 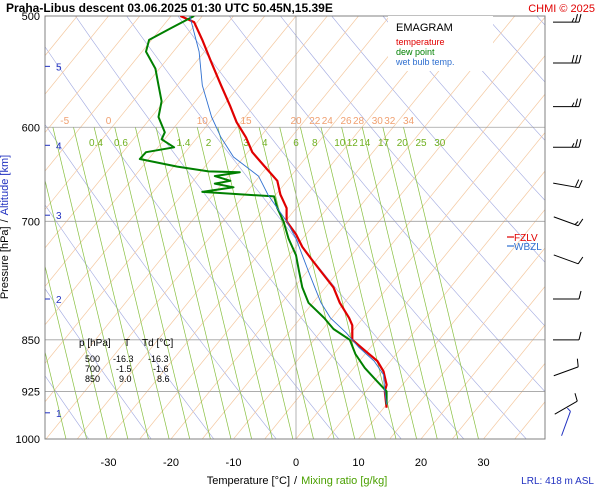 I want to click on table-row-850-t: 9.0, so click(x=125, y=379).